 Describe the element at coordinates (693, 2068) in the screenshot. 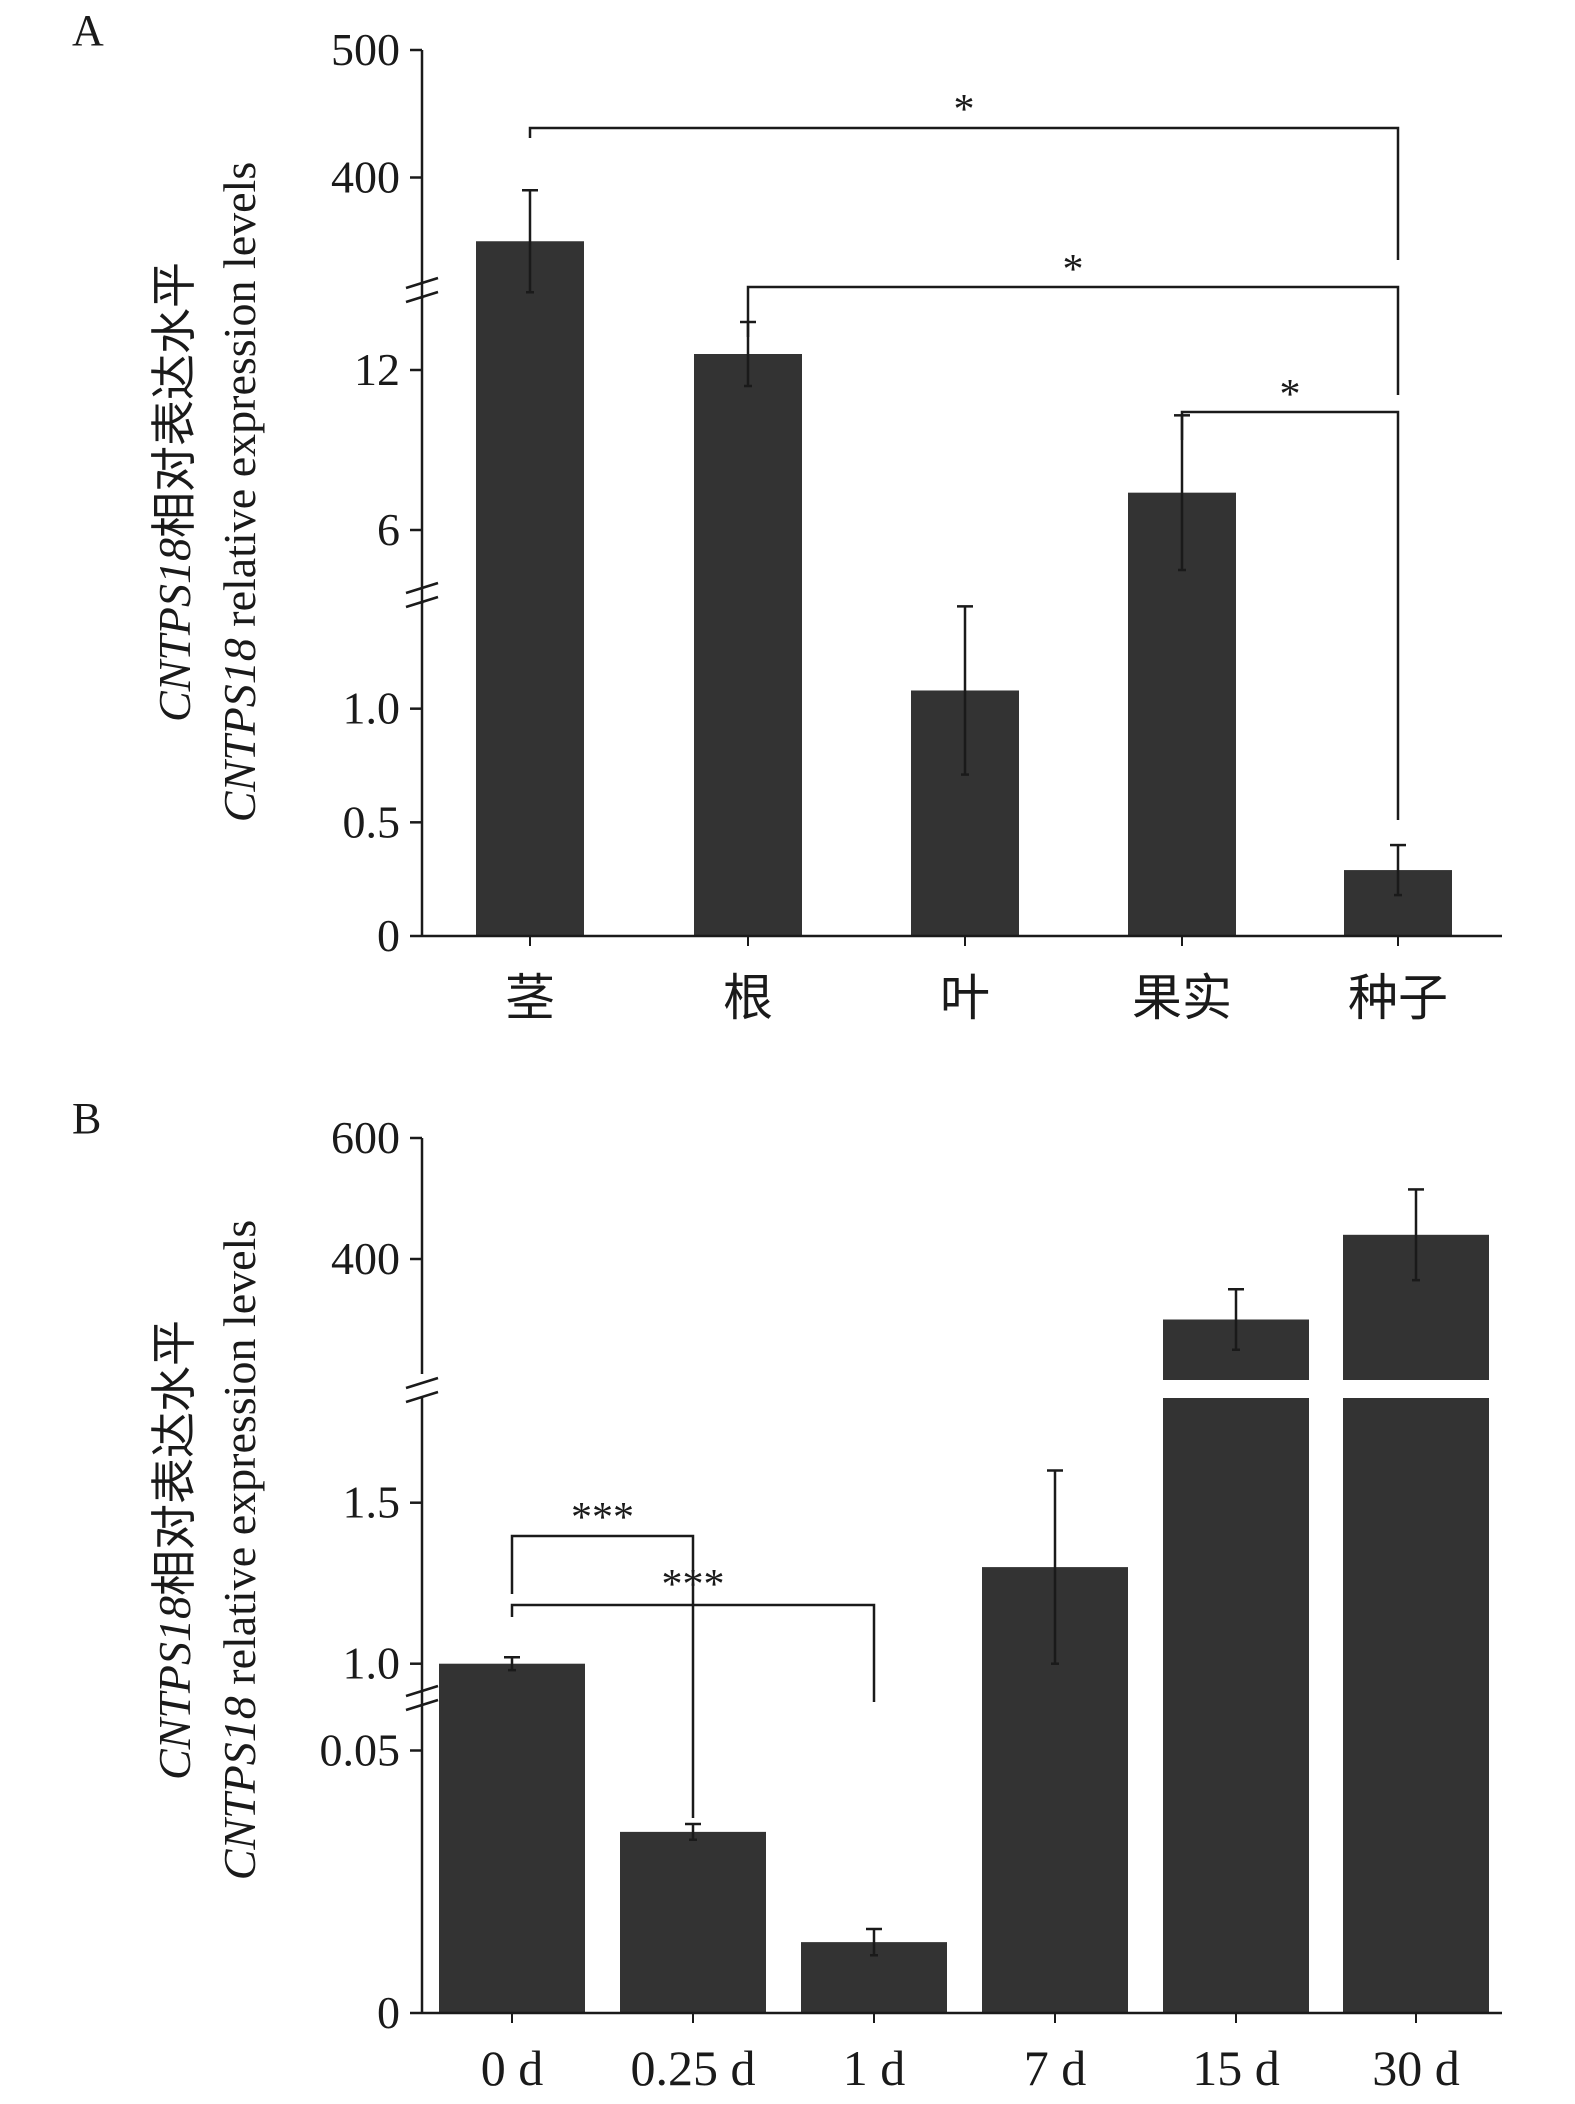

I see `x-tick-label: 0.25 d` at that location.